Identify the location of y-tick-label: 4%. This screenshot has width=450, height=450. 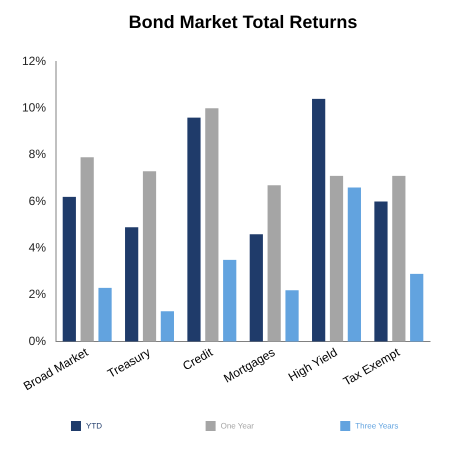
(37, 247).